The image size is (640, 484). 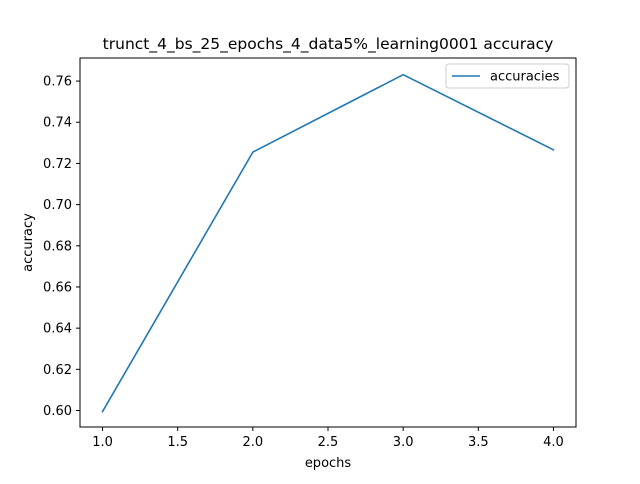 What do you see at coordinates (57, 164) in the screenshot?
I see `y-tick-label: 0.72` at bounding box center [57, 164].